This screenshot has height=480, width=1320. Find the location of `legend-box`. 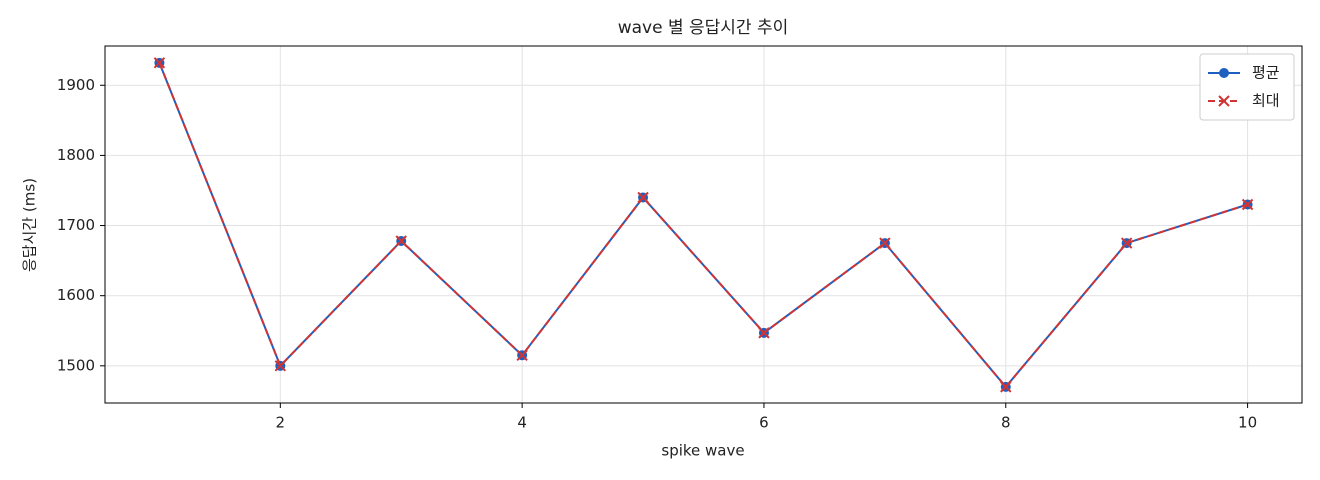

legend-box is located at coordinates (1247, 87).